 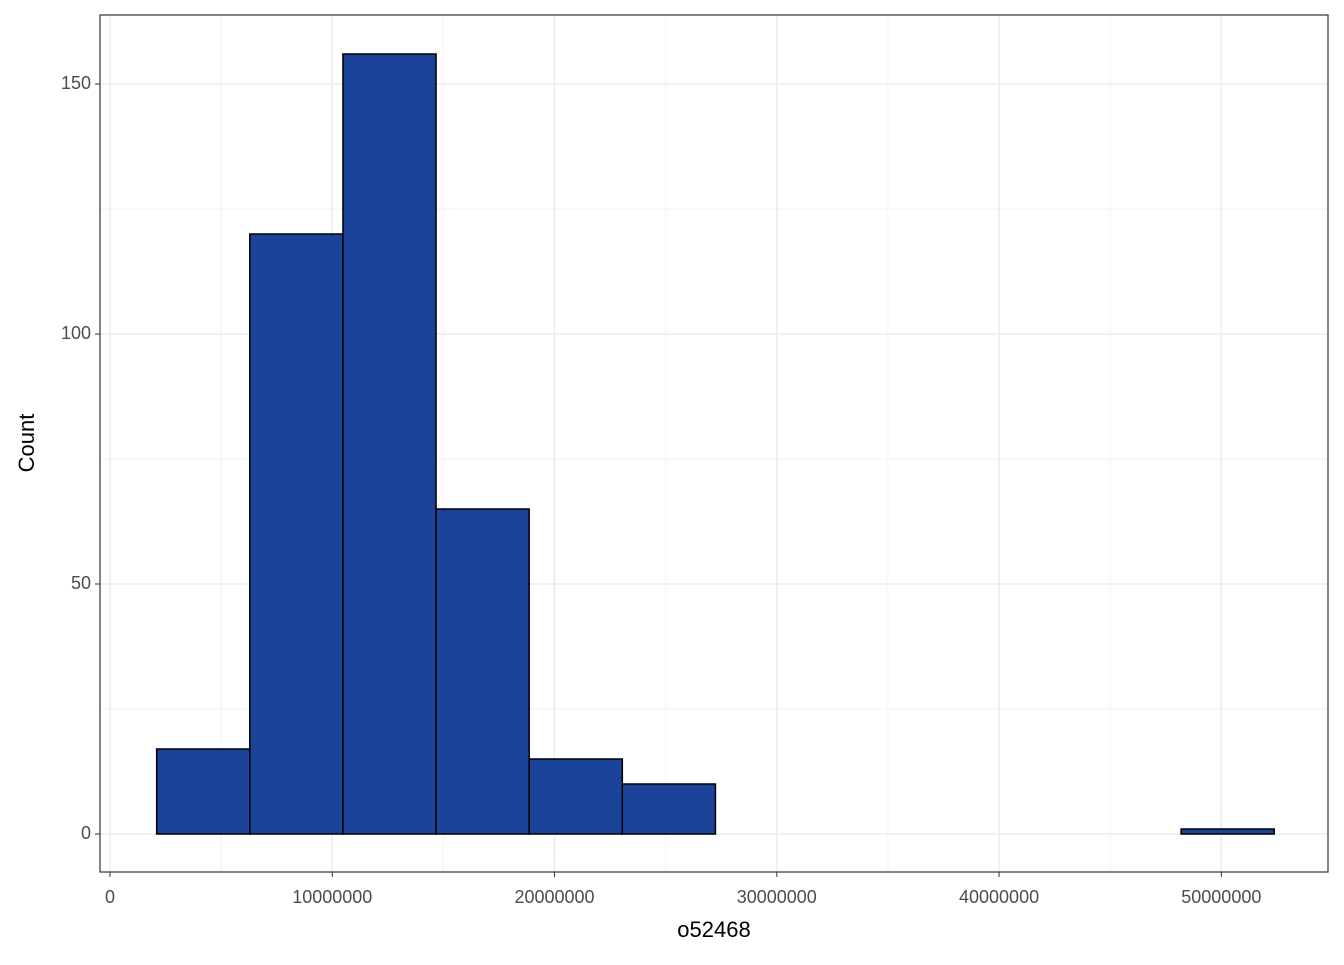 I want to click on y-tick-label: 100, so click(x=76, y=333).